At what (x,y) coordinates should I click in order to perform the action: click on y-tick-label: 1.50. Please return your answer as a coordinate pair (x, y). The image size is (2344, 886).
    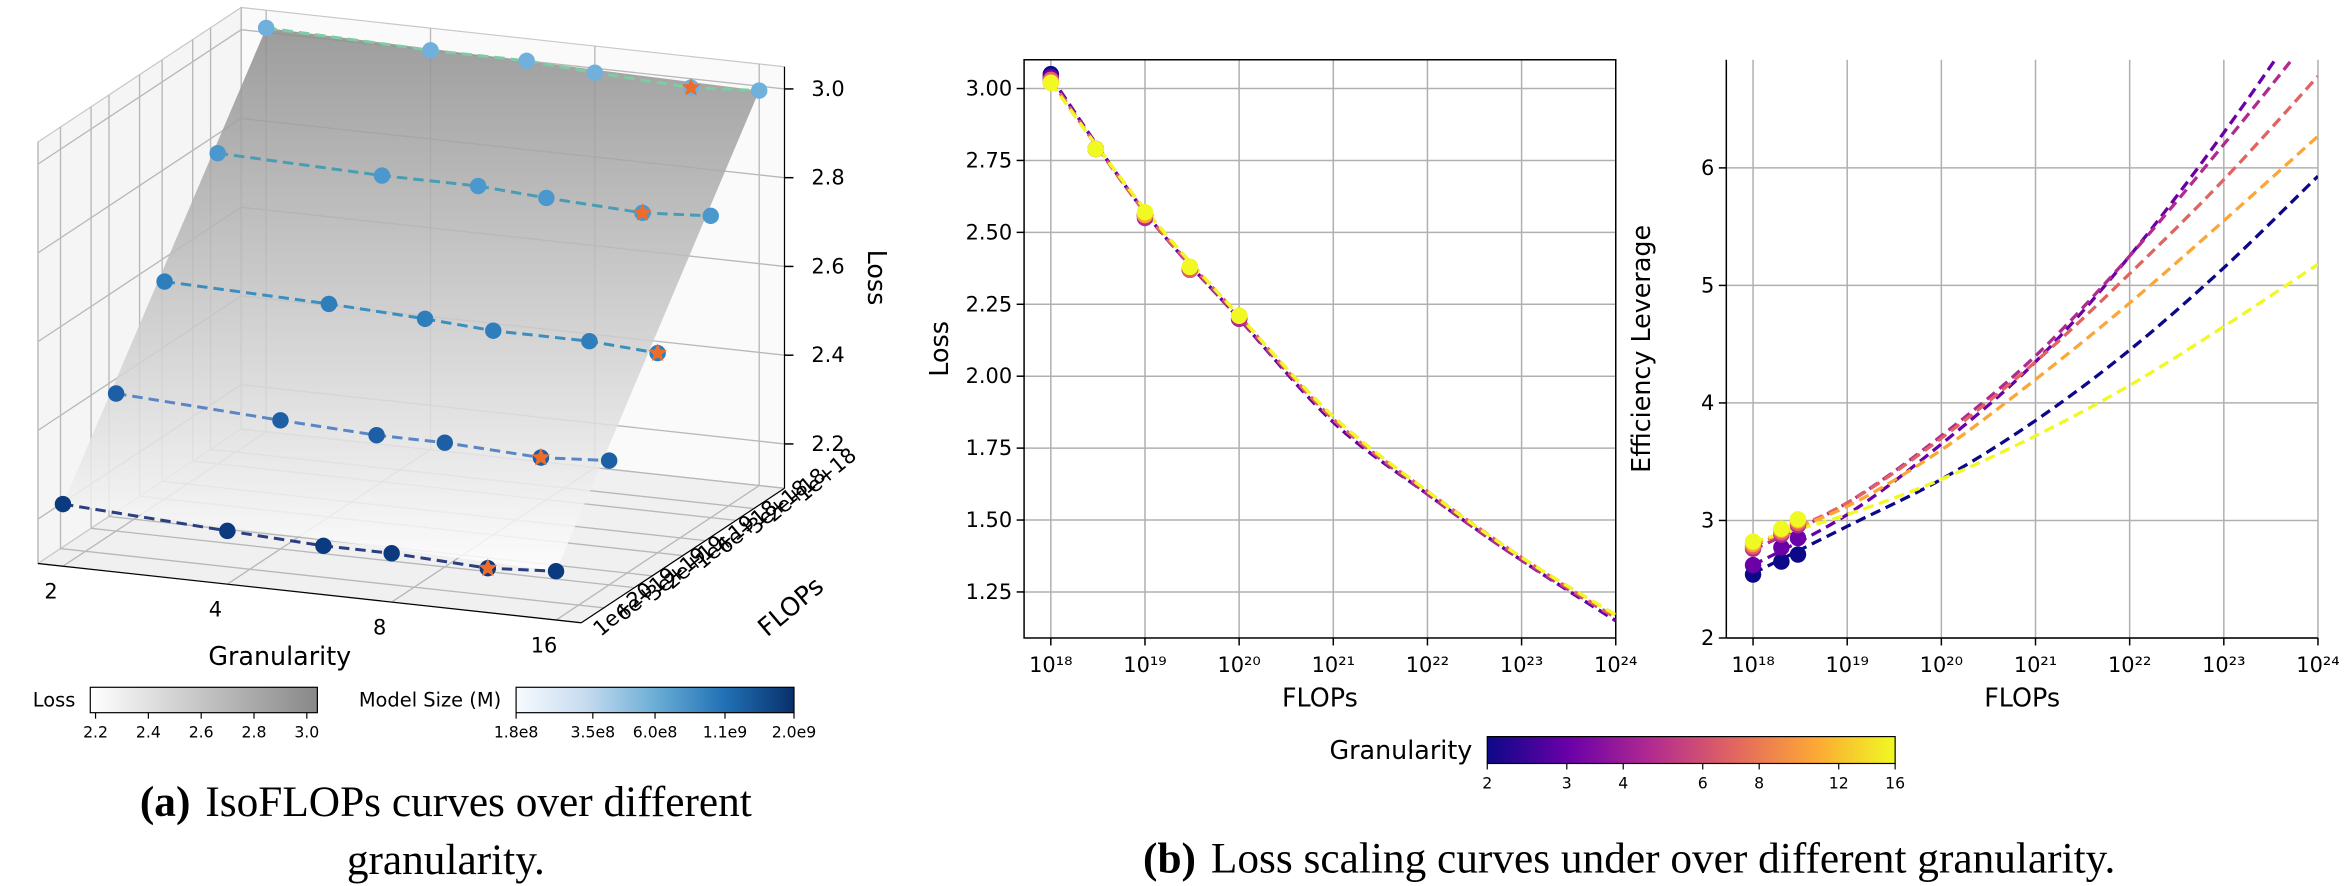
    Looking at the image, I should click on (989, 520).